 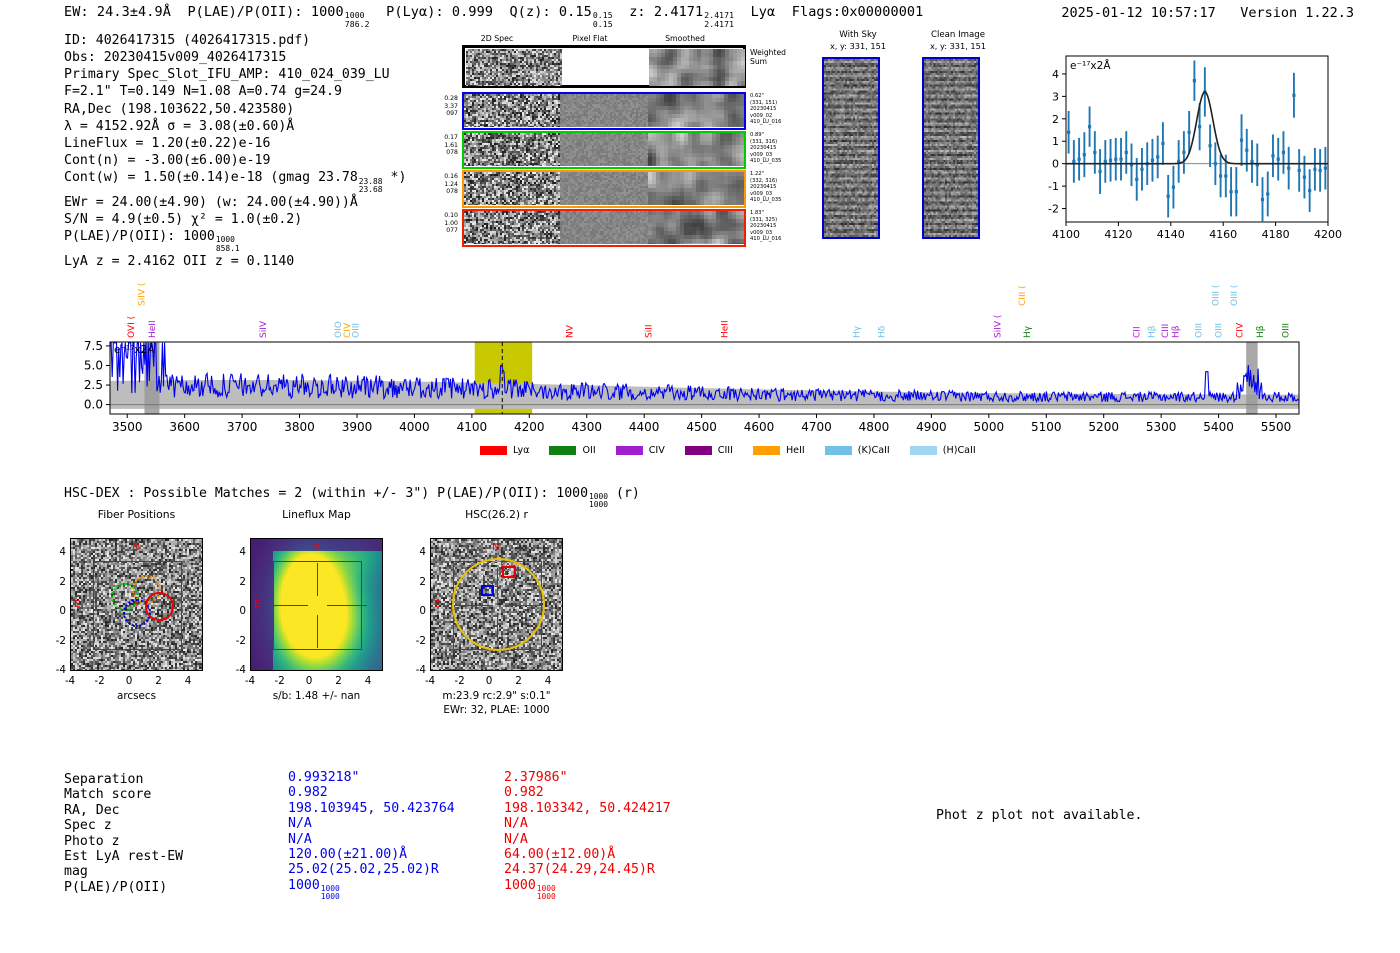 What do you see at coordinates (179, 126) in the screenshot?
I see `info-wavelength: λ = 4152.92Å σ = 3.08(±0.60)Å` at bounding box center [179, 126].